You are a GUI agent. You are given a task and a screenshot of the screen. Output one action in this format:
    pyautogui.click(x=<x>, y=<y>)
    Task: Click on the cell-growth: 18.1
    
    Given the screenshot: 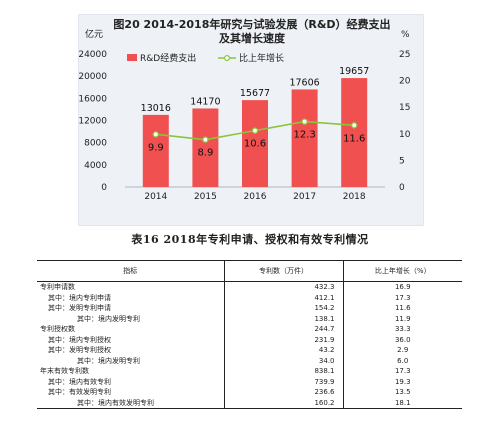 What is the action you would take?
    pyautogui.click(x=402, y=403)
    